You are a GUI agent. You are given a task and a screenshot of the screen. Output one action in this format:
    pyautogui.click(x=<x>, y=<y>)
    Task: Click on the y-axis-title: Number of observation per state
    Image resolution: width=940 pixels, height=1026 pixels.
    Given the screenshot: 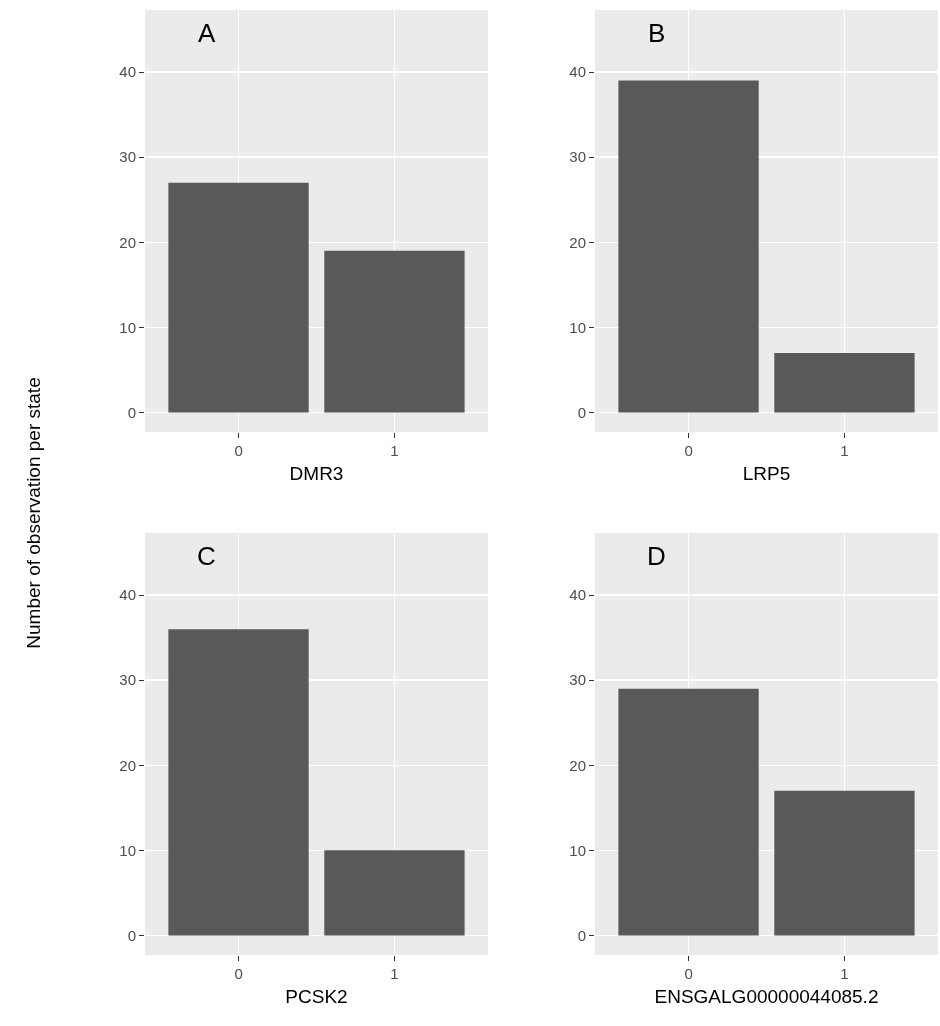 What is the action you would take?
    pyautogui.click(x=34, y=513)
    